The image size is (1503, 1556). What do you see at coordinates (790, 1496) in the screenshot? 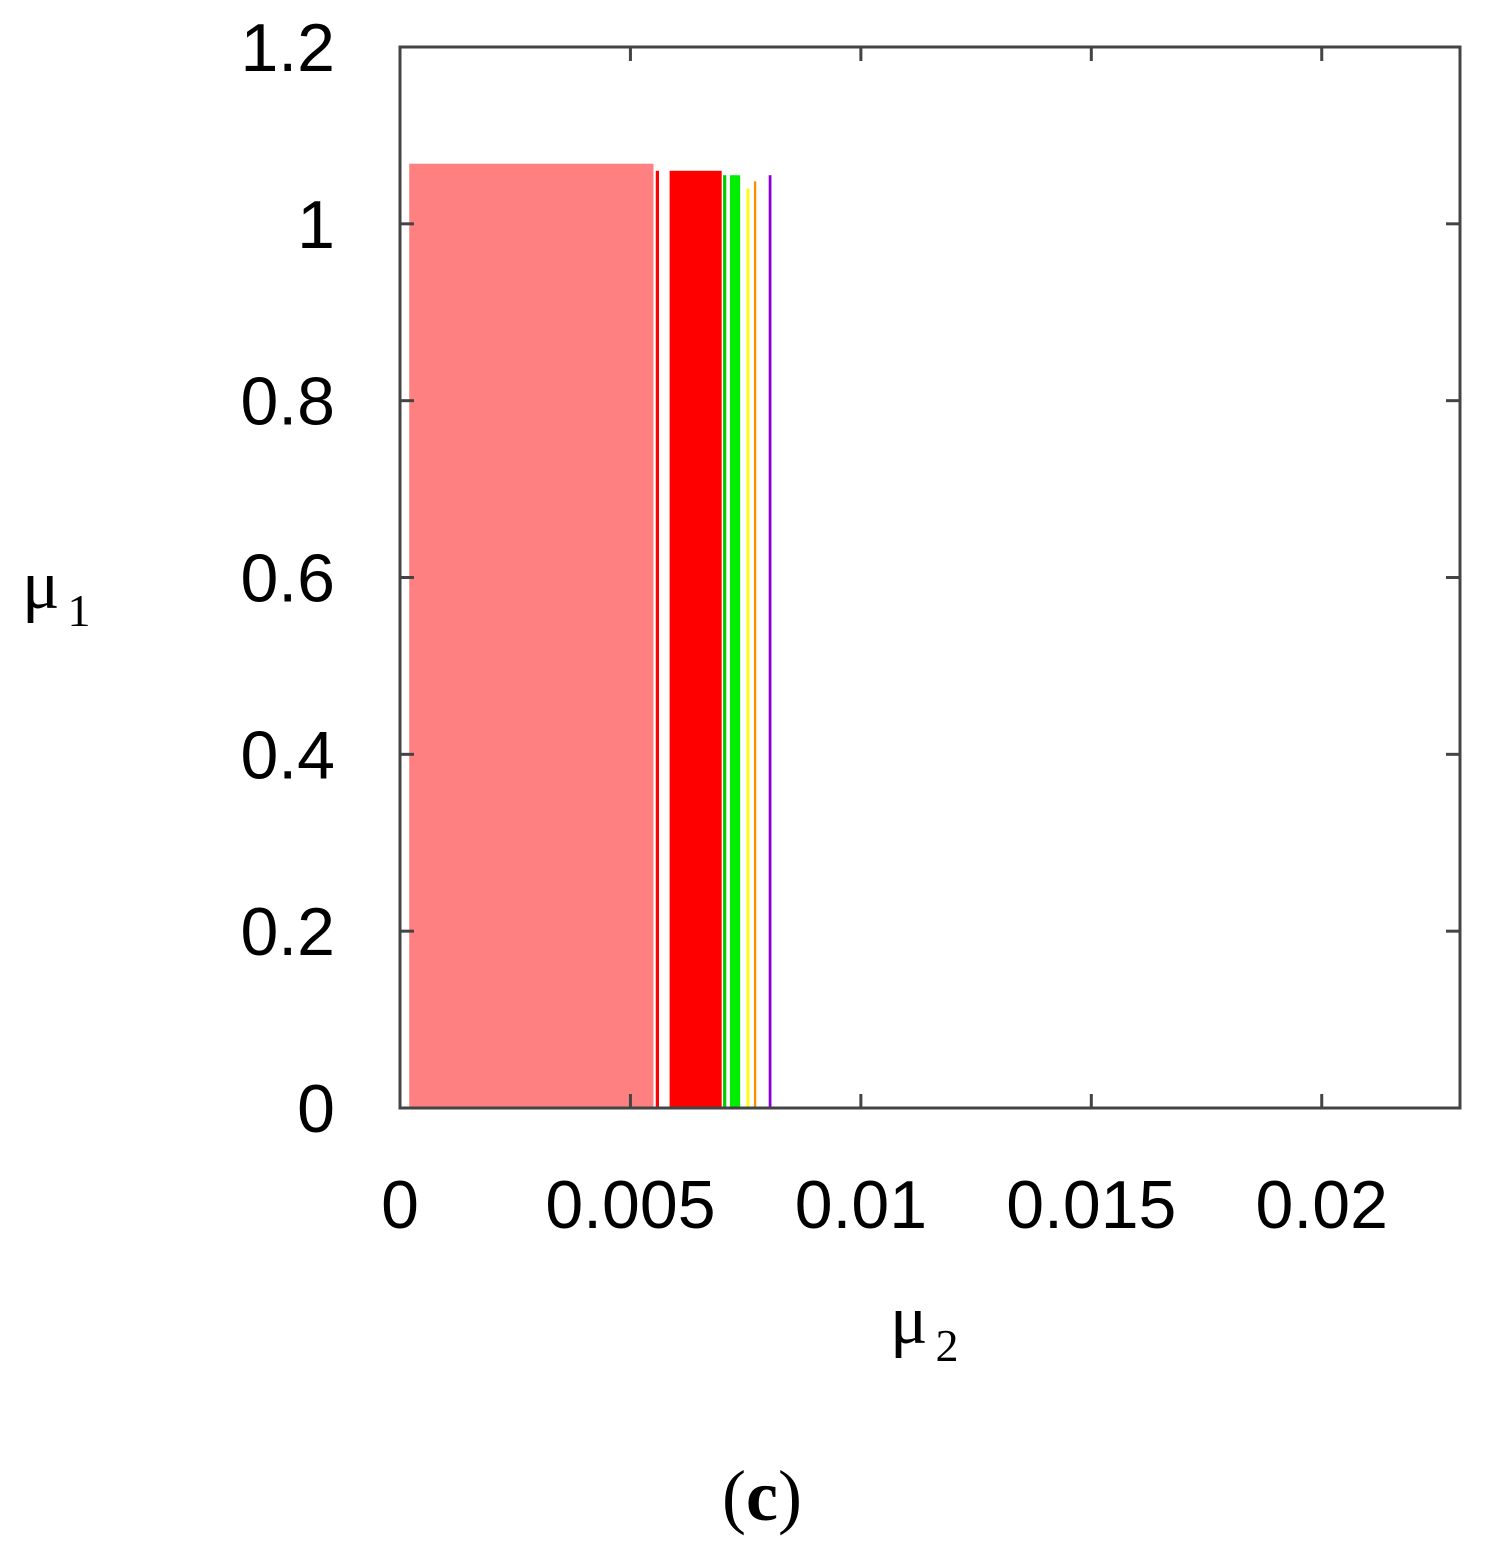
I see `panel-label-close: )` at bounding box center [790, 1496].